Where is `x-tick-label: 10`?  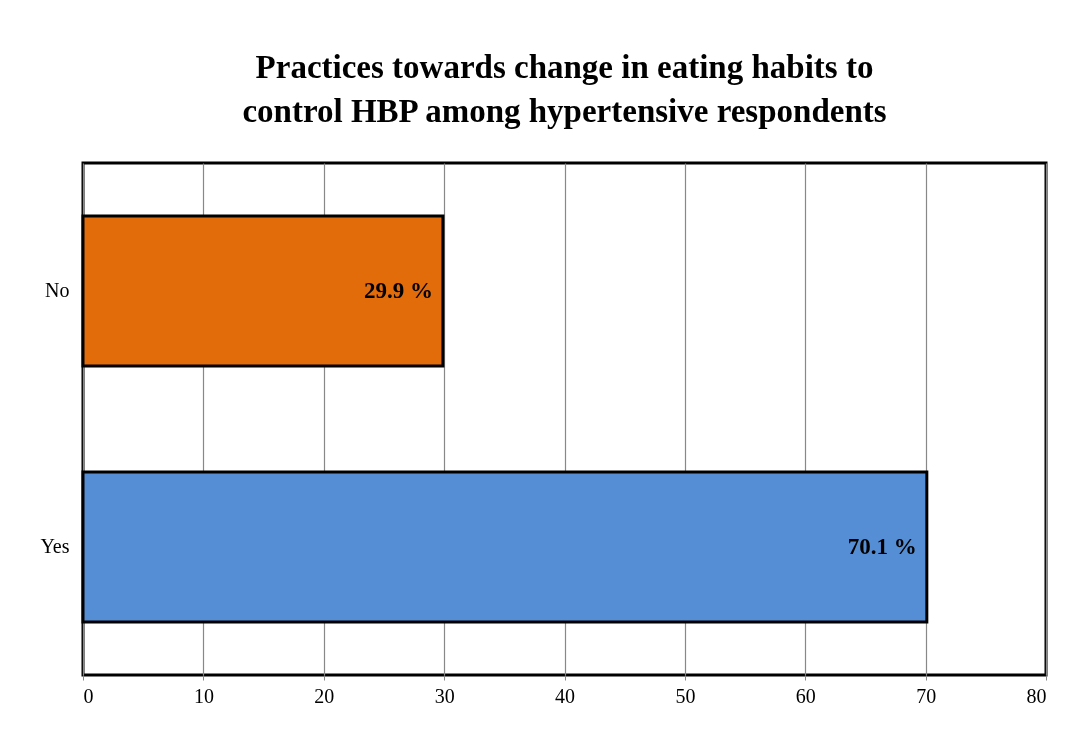
x-tick-label: 10 is located at coordinates (203, 695).